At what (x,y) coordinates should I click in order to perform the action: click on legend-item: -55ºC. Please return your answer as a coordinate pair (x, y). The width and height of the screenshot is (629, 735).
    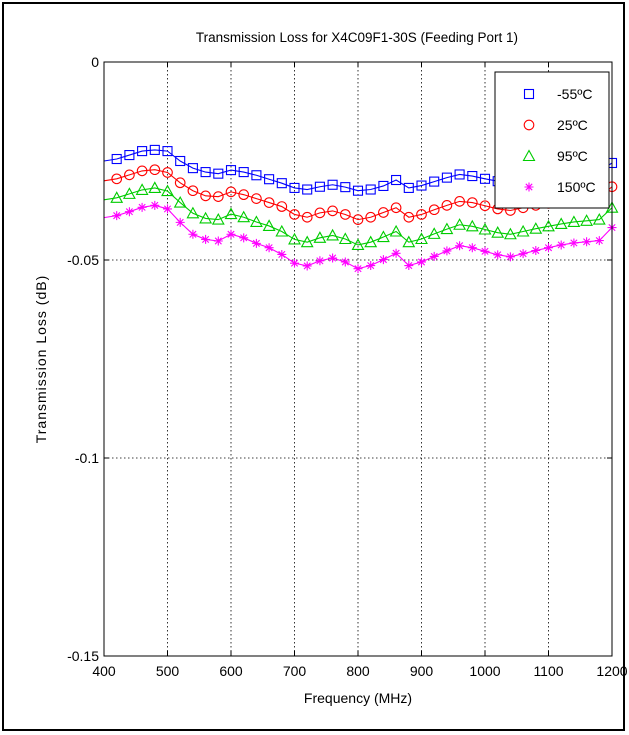
    Looking at the image, I should click on (557, 94).